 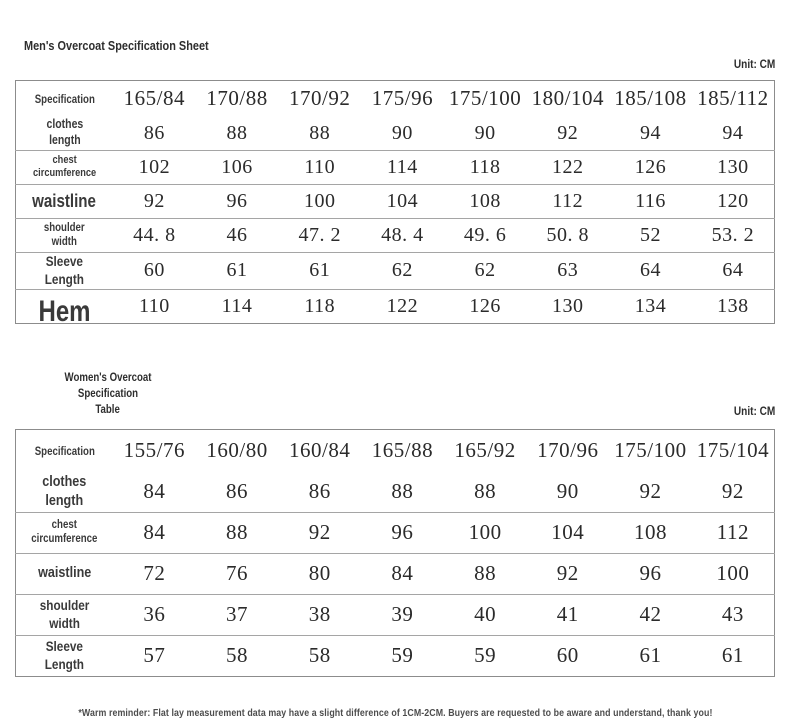 I want to click on value-cell-text: 110, so click(x=154, y=305).